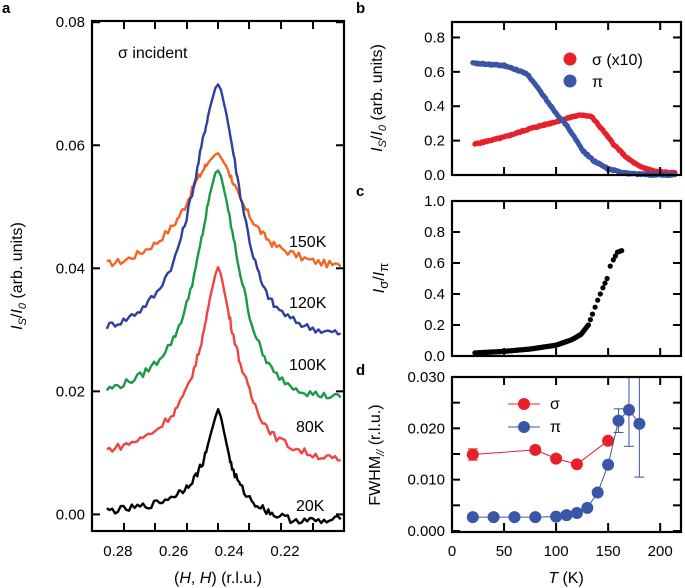 The image size is (685, 588). Describe the element at coordinates (117, 551) in the screenshot. I see `x-tick-label: 0.28` at that location.